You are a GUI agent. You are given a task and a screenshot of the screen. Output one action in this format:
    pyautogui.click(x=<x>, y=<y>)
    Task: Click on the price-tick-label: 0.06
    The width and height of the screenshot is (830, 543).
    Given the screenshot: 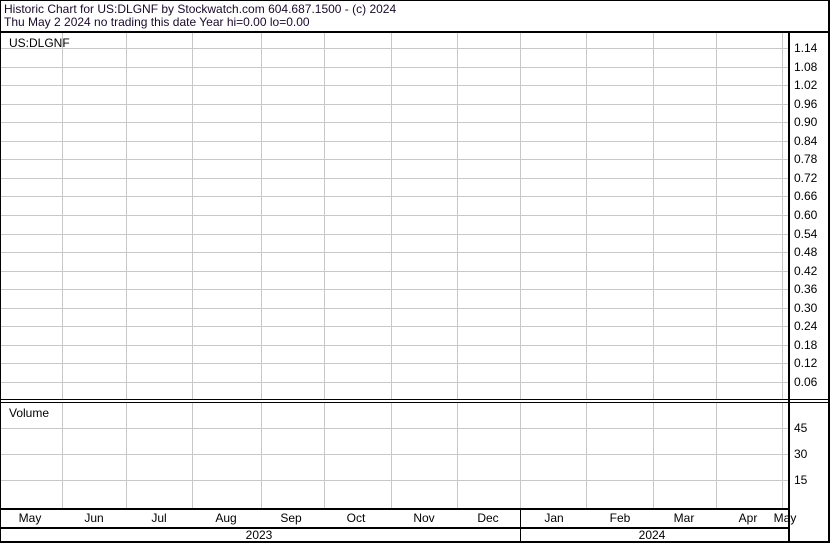 What is the action you would take?
    pyautogui.click(x=806, y=382)
    